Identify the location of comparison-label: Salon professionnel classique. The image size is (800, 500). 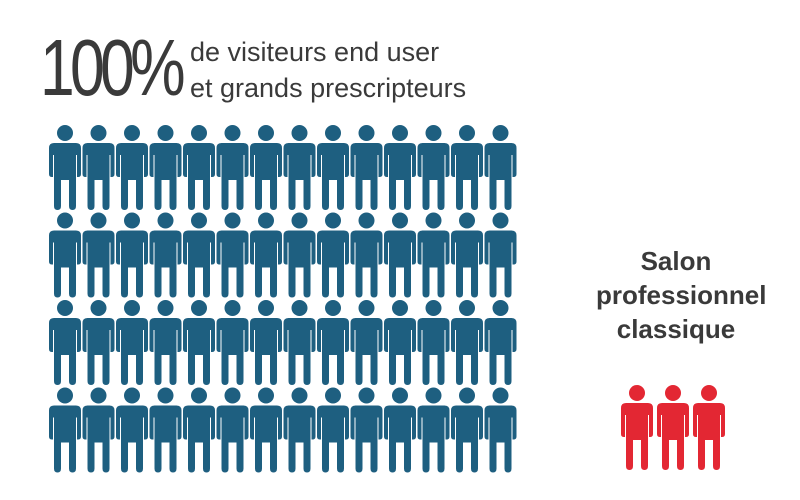
(681, 295).